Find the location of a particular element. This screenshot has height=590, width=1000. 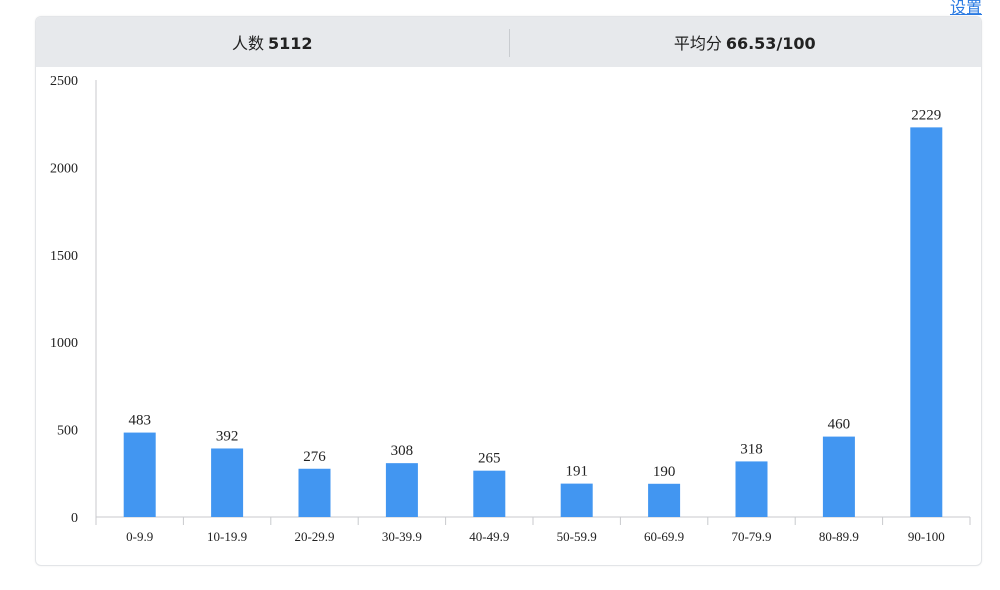

y-tick-label-0: 0 is located at coordinates (74, 518).